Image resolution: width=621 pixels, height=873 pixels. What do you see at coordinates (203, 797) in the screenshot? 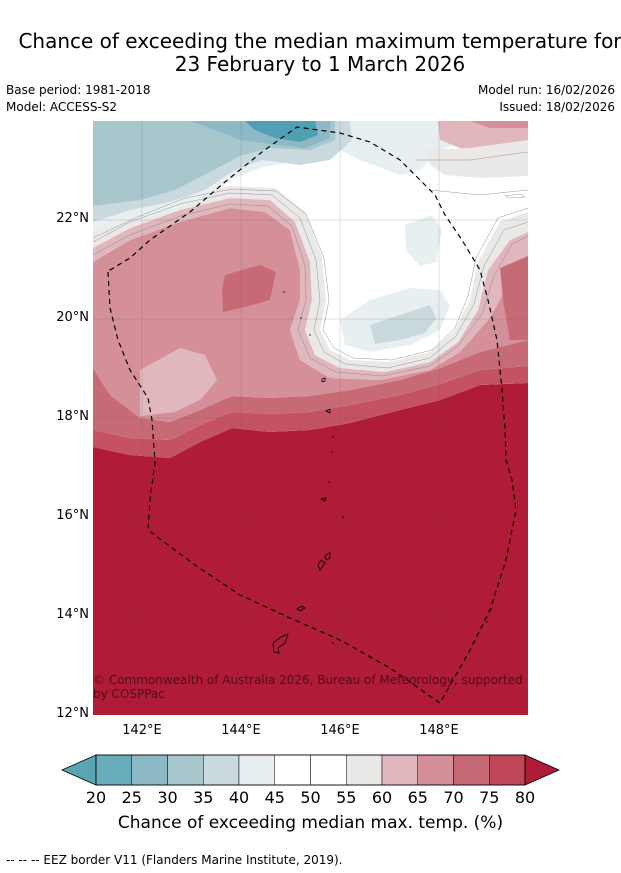
I see `colorbar-tick-label: 35` at bounding box center [203, 797].